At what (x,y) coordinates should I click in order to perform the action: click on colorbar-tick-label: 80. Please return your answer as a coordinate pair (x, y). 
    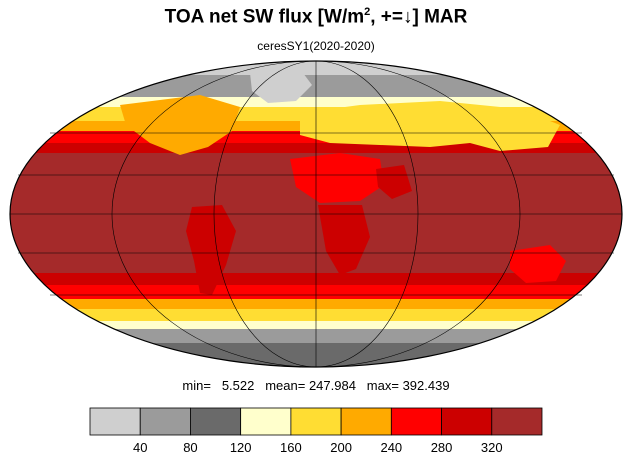
    Looking at the image, I should click on (190, 447).